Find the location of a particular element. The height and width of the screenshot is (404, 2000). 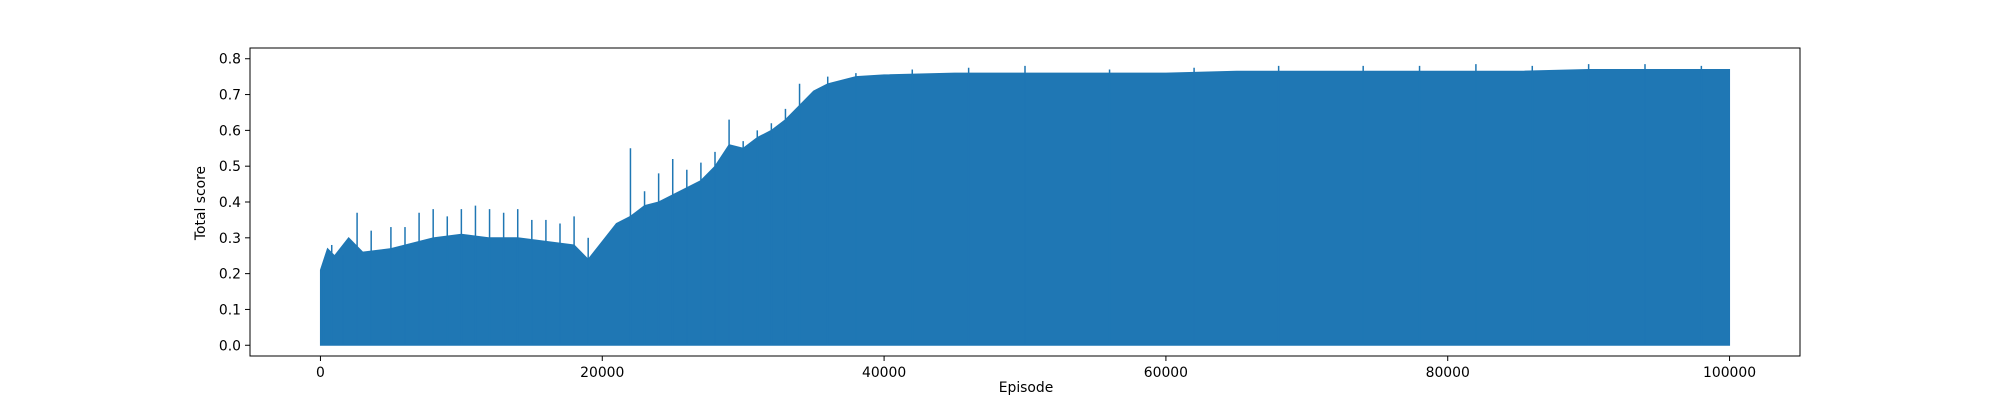

y-tick-label: 0.2 is located at coordinates (230, 275).